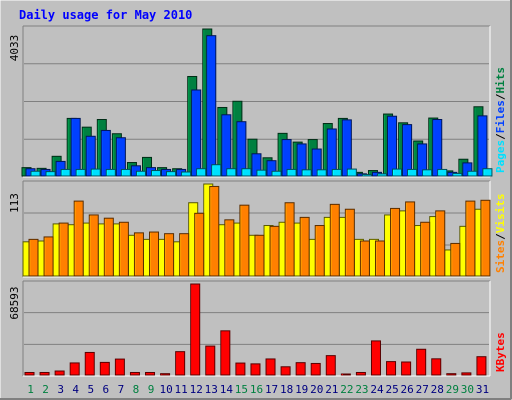 The height and width of the screenshot is (400, 512). Describe the element at coordinates (211, 389) in the screenshot. I see `x-tick-day-13: 13` at that location.